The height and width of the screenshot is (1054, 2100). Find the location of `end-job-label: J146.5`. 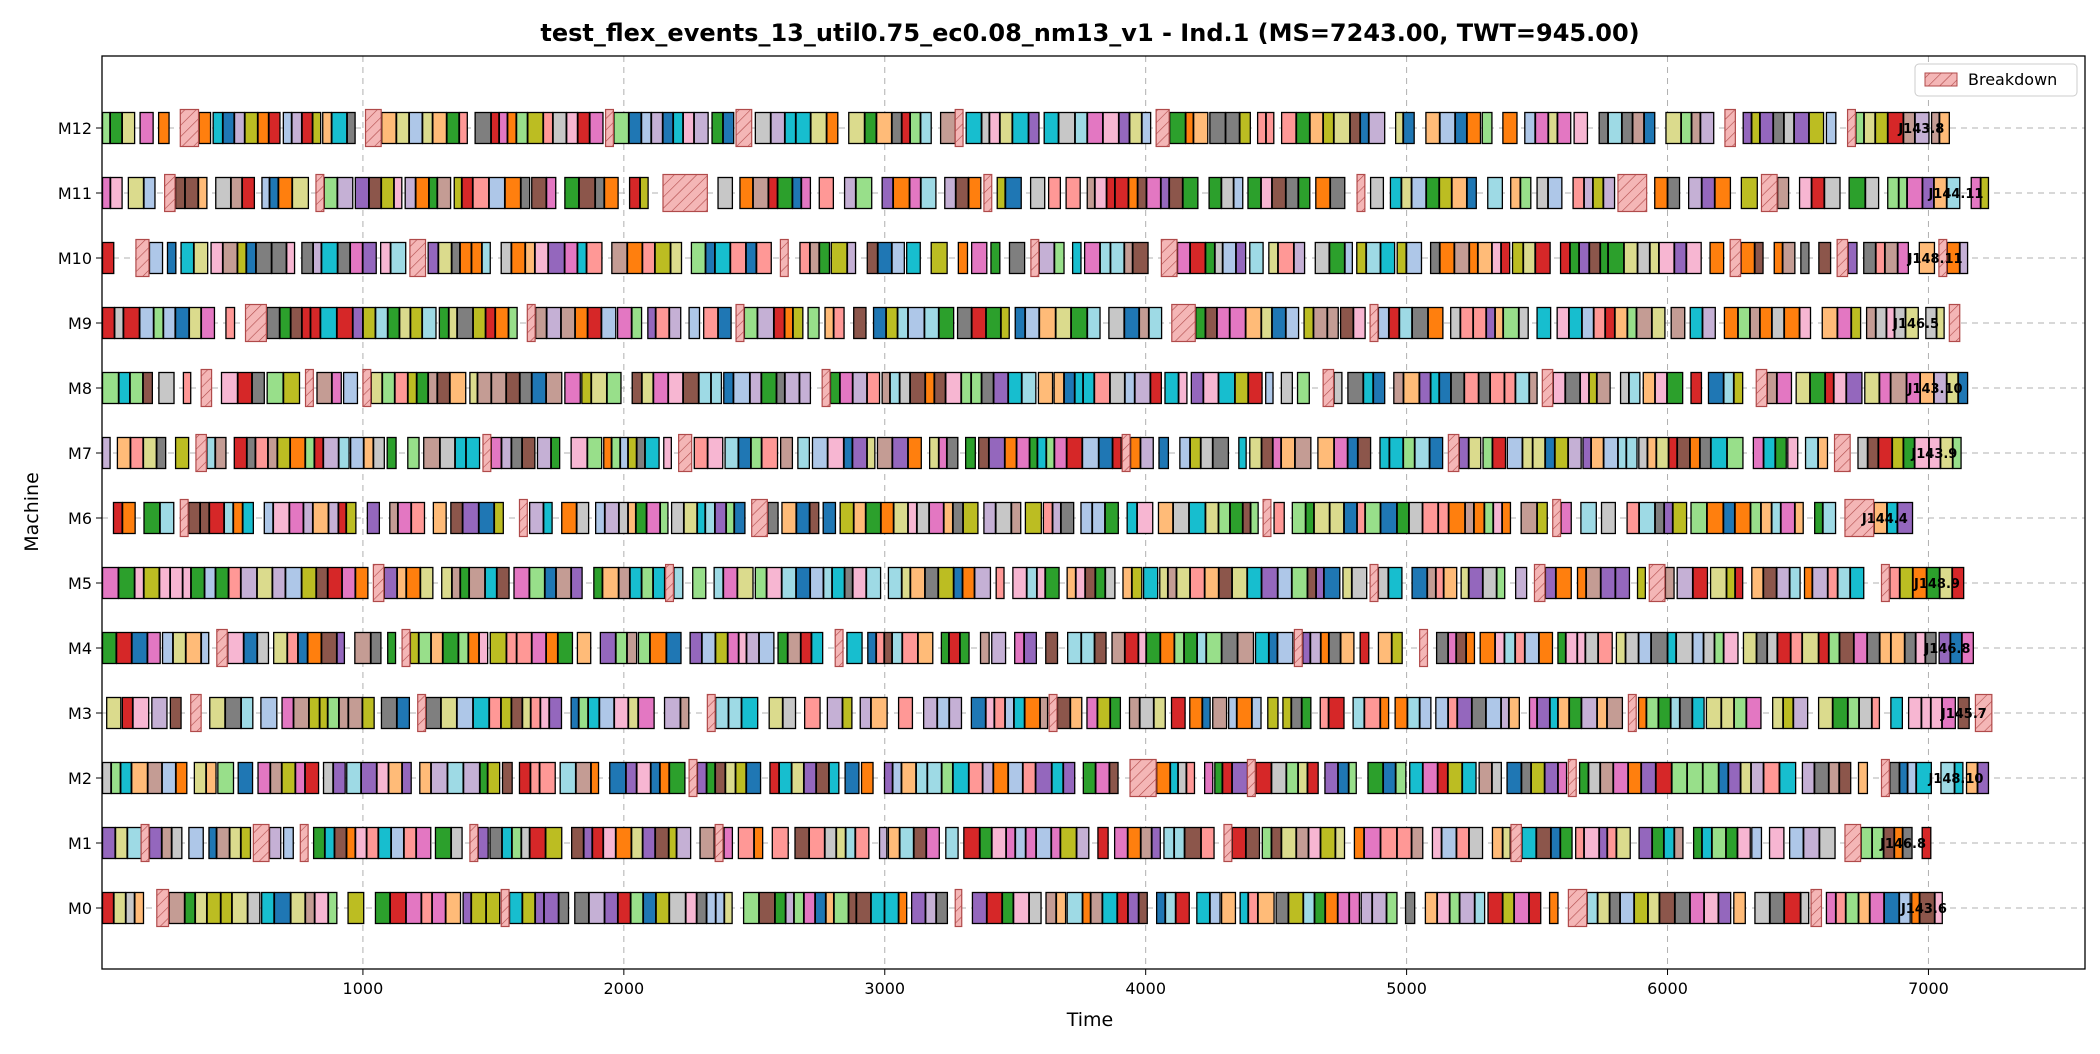

end-job-label: J146.5 is located at coordinates (1915, 324).